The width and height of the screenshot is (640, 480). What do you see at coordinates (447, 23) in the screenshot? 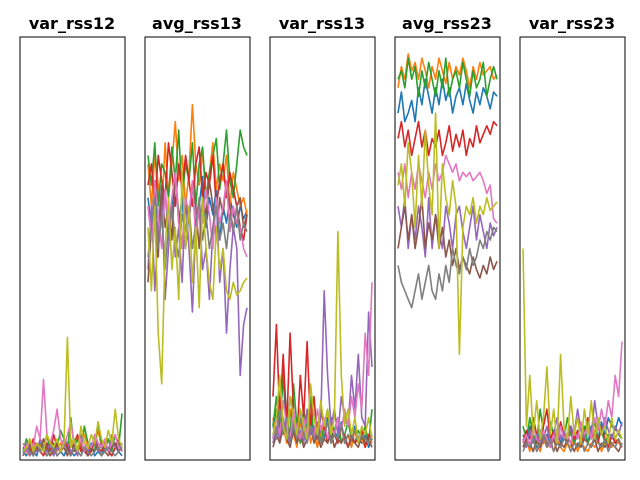
I see `panel-title: avg_rss23` at bounding box center [447, 23].